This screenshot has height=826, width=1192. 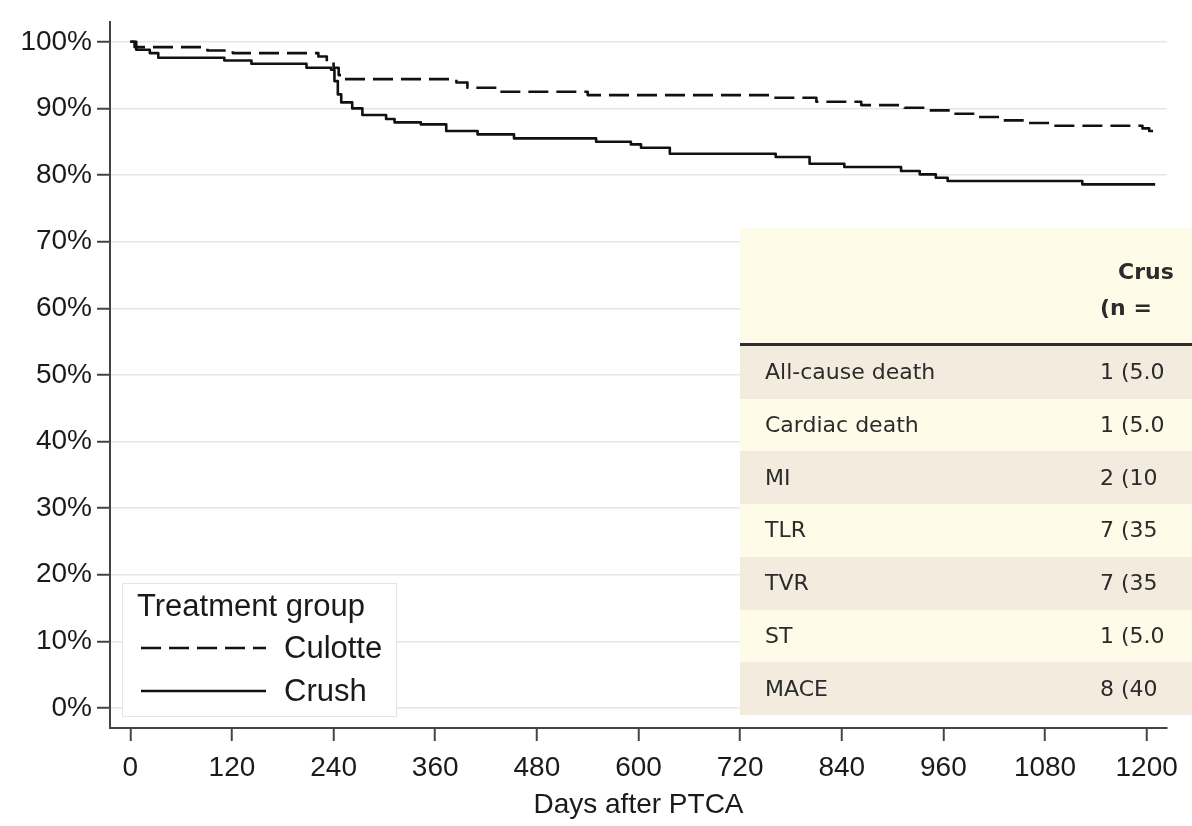 What do you see at coordinates (779, 635) in the screenshot?
I see `annotation: ST` at bounding box center [779, 635].